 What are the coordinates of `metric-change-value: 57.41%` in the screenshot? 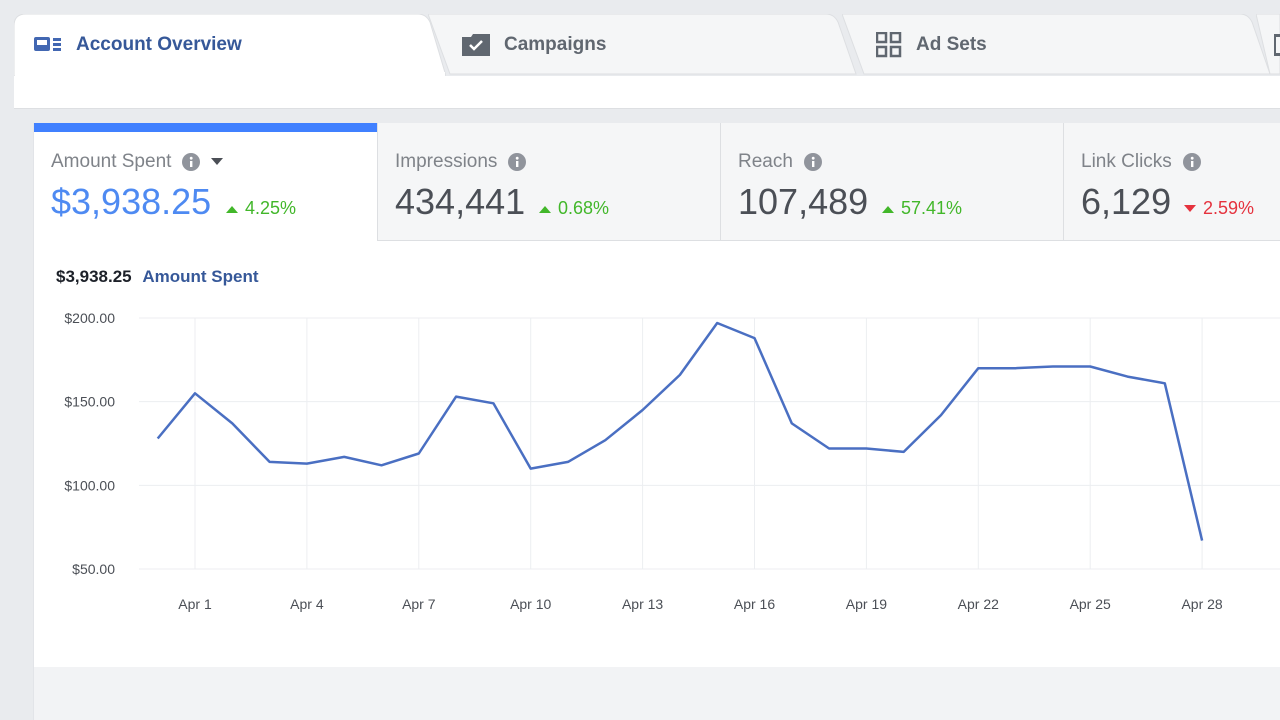 It's located at (932, 208).